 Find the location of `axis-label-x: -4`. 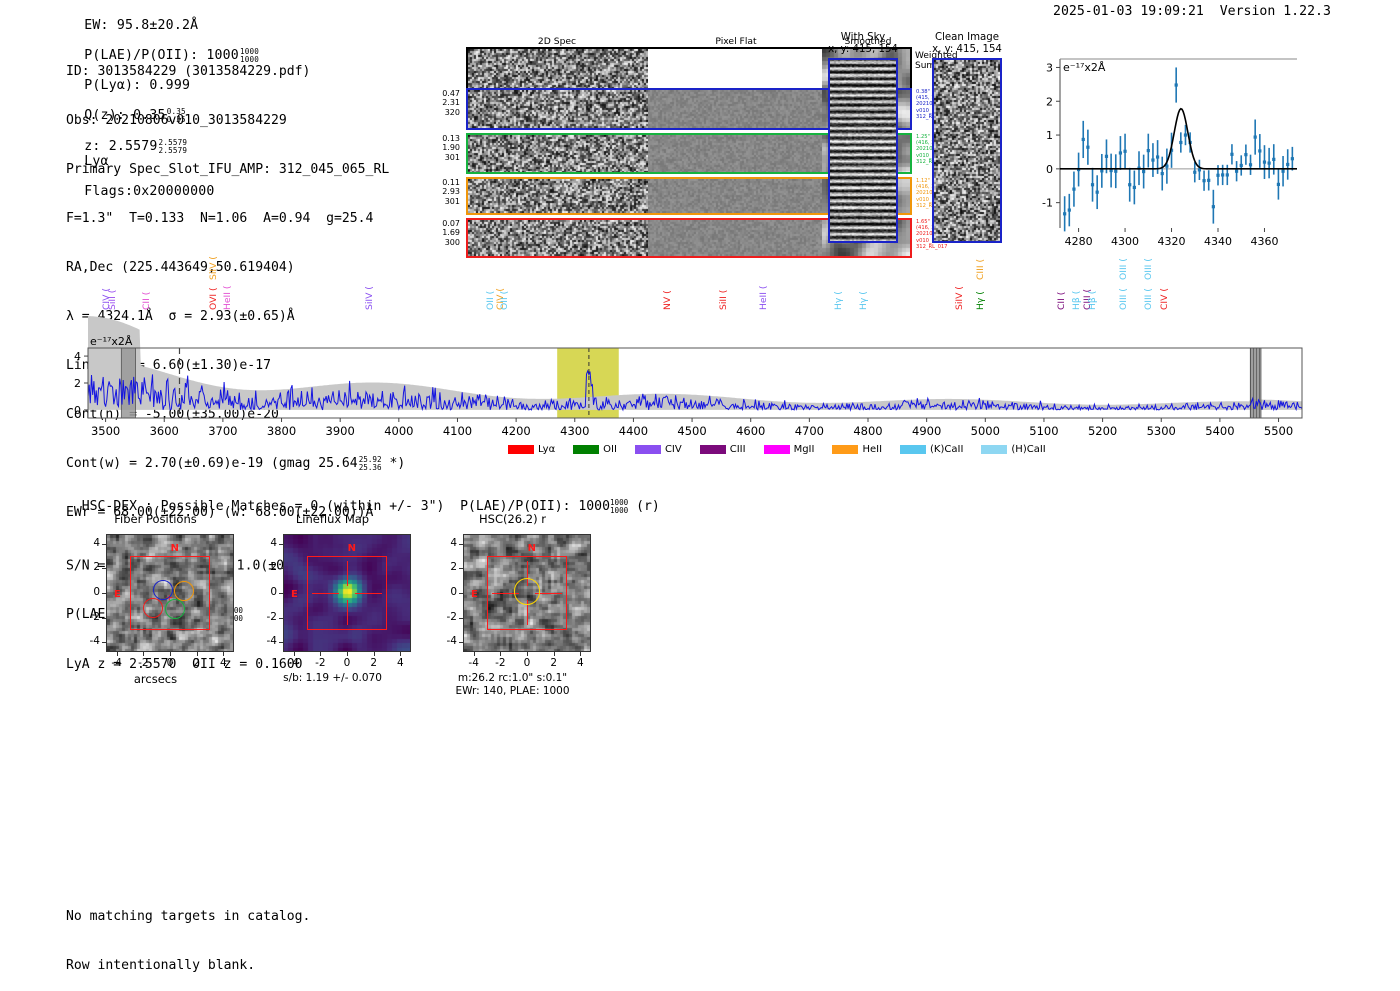

axis-label-x: -4 is located at coordinates (116, 663).